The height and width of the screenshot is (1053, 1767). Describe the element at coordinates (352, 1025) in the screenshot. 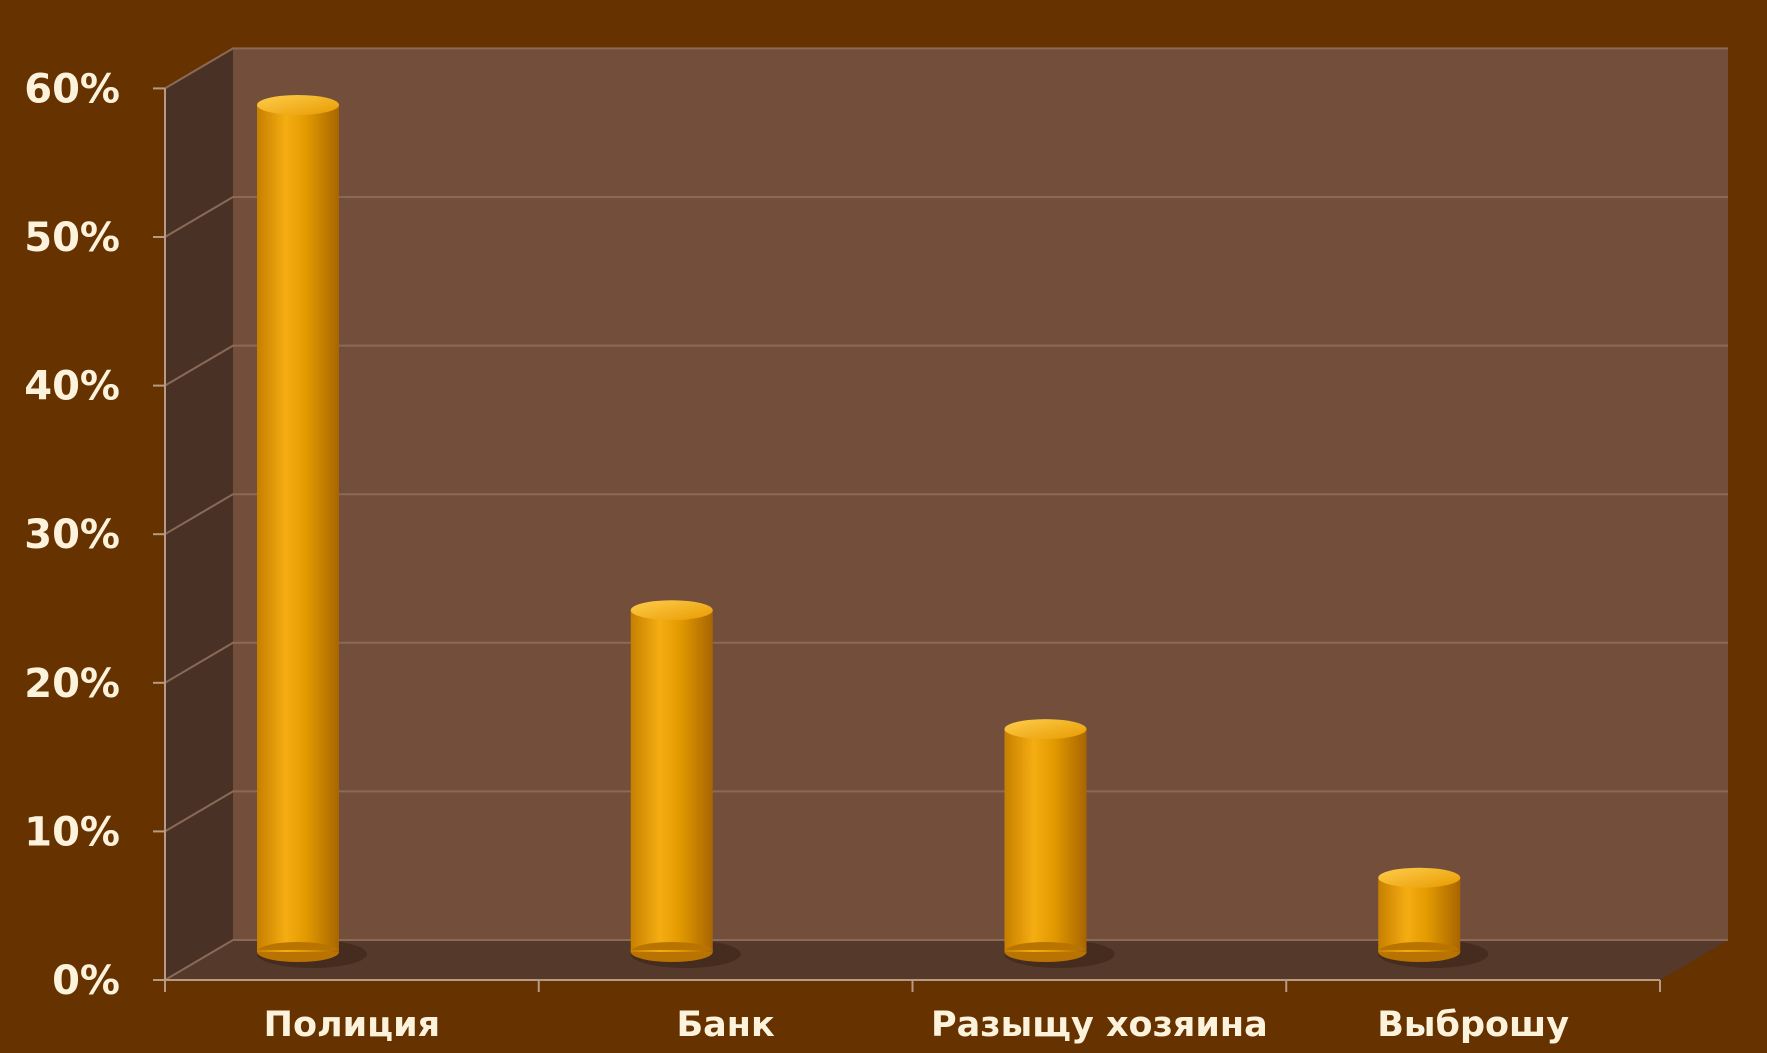

I see `x-tick-label: Полиция` at that location.